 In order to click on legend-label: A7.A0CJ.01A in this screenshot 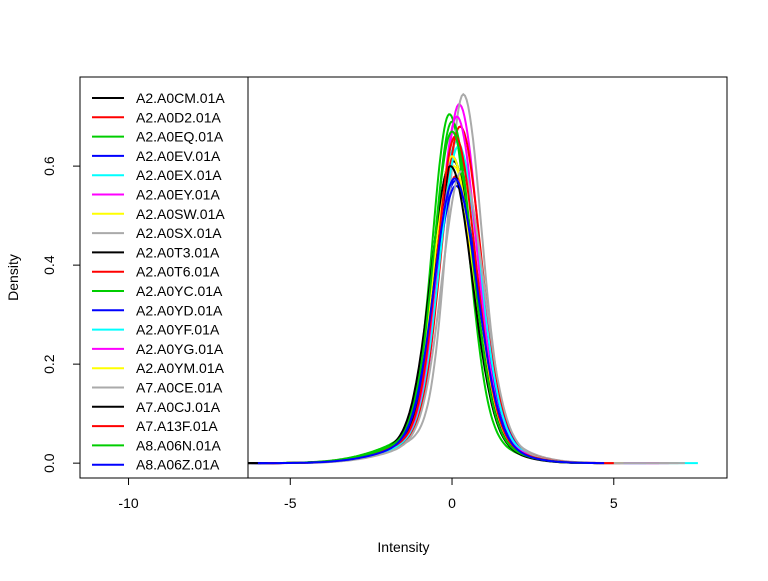, I will do `click(178, 407)`.